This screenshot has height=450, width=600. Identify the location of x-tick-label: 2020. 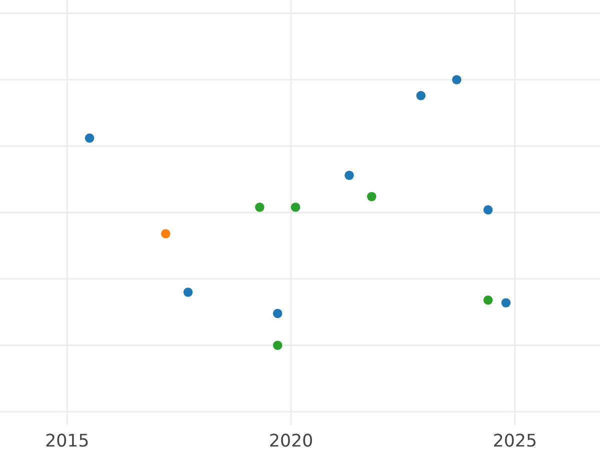
(291, 440).